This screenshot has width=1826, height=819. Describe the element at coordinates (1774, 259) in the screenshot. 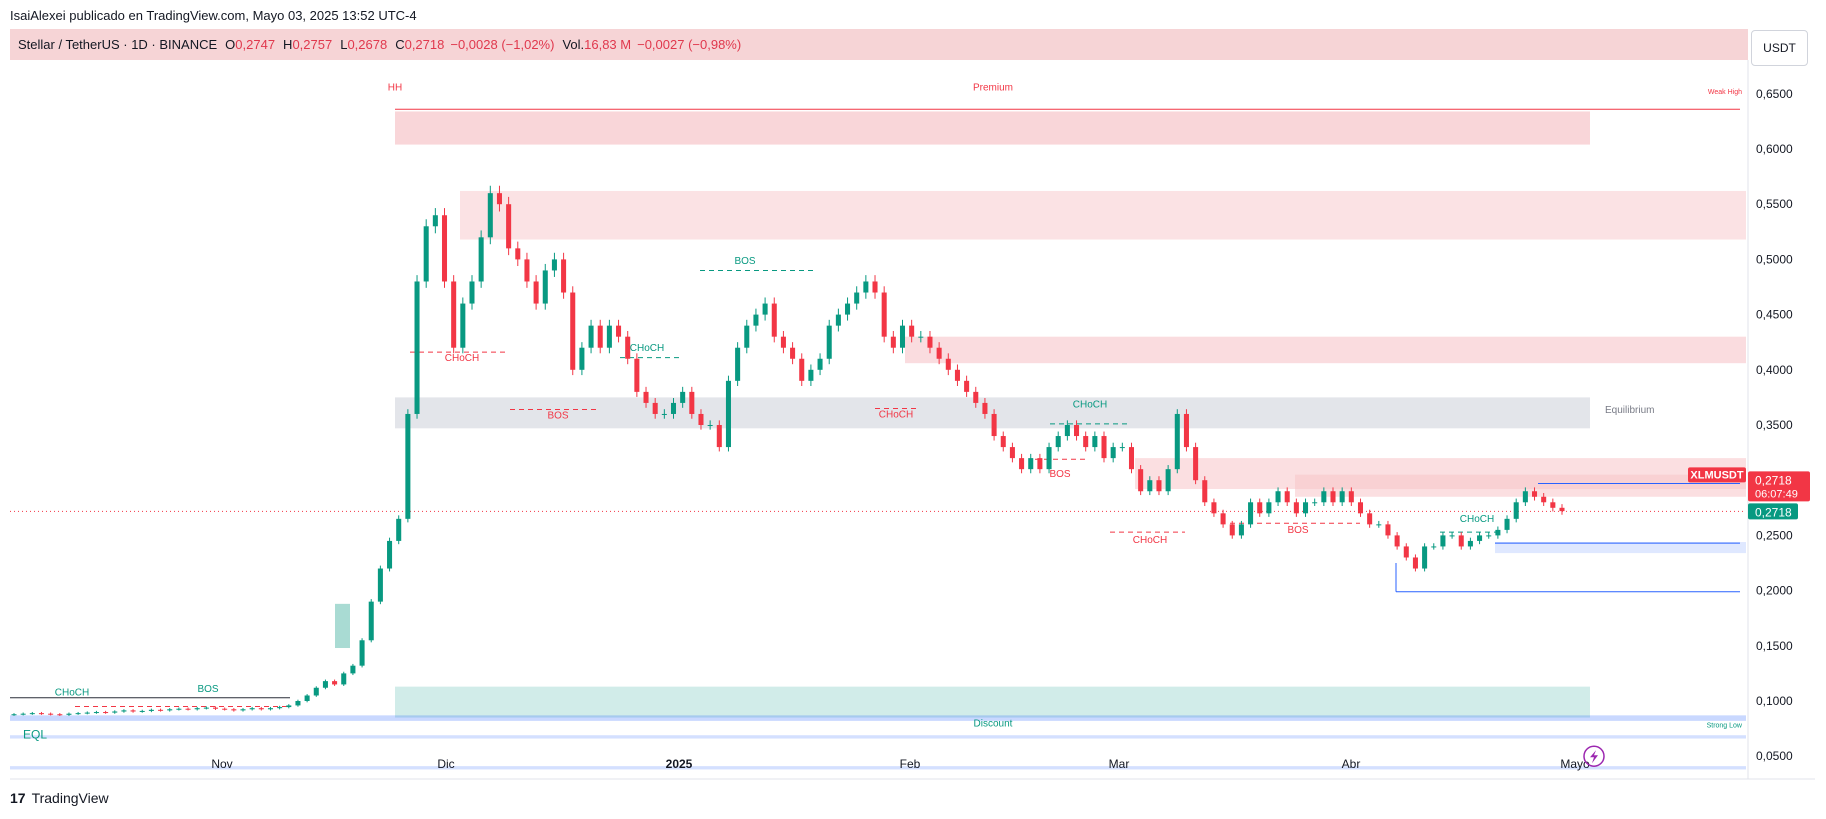

I see `y-tick-label: 0,5000` at that location.